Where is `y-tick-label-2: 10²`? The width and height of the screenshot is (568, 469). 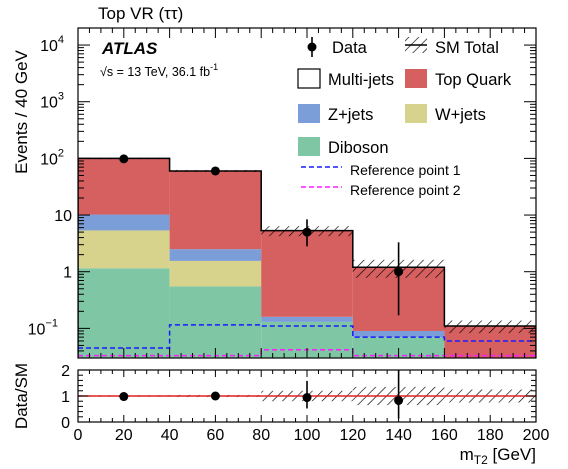
y-tick-label-2: 10² is located at coordinates (52, 157).